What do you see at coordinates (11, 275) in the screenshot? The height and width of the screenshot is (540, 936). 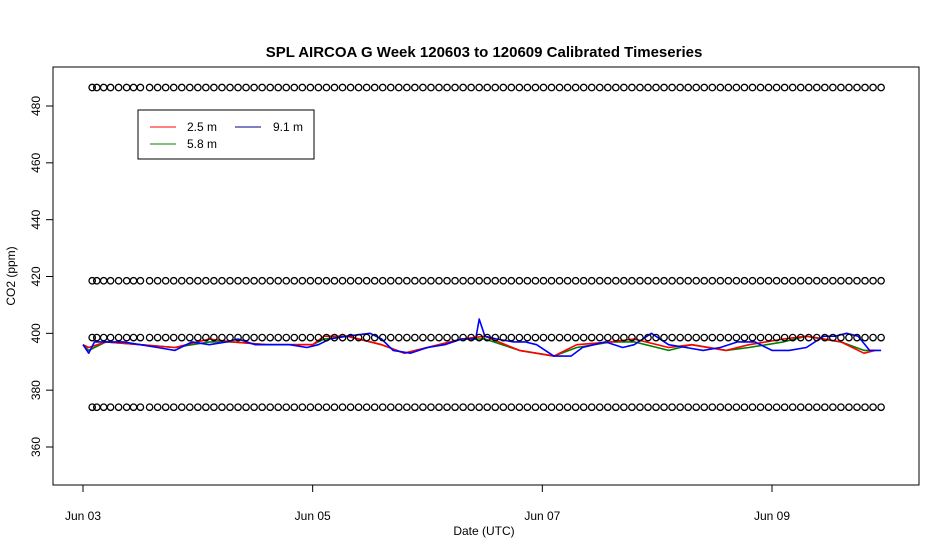 I see `y-axis-label: CO2 (ppm)` at bounding box center [11, 275].